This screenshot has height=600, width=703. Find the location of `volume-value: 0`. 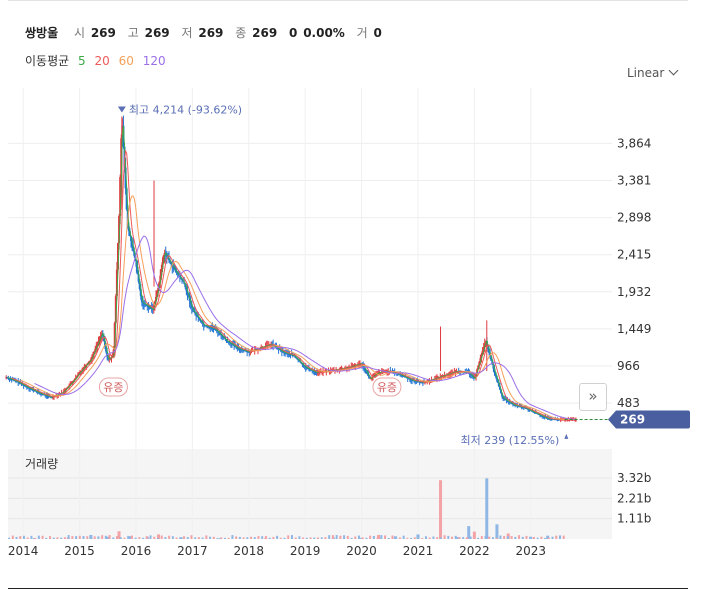

volume-value: 0 is located at coordinates (377, 33).